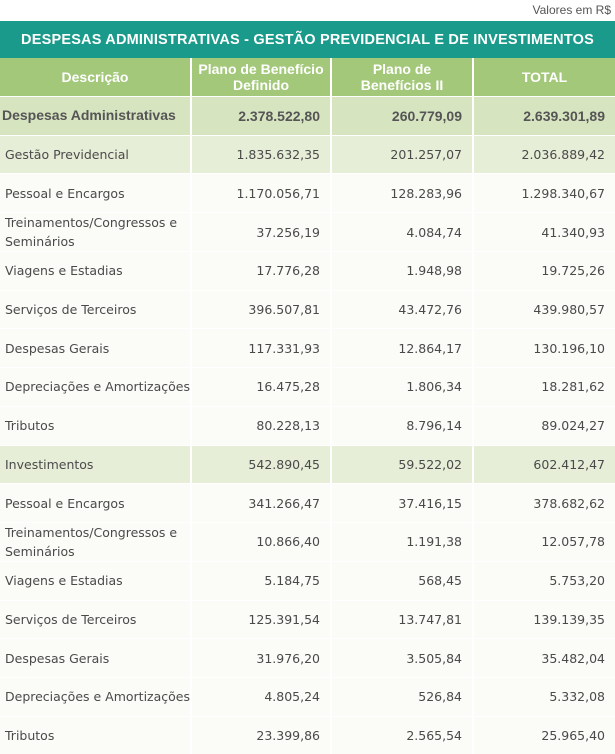  Describe the element at coordinates (543, 502) in the screenshot. I see `value-total: 378.682,62` at that location.